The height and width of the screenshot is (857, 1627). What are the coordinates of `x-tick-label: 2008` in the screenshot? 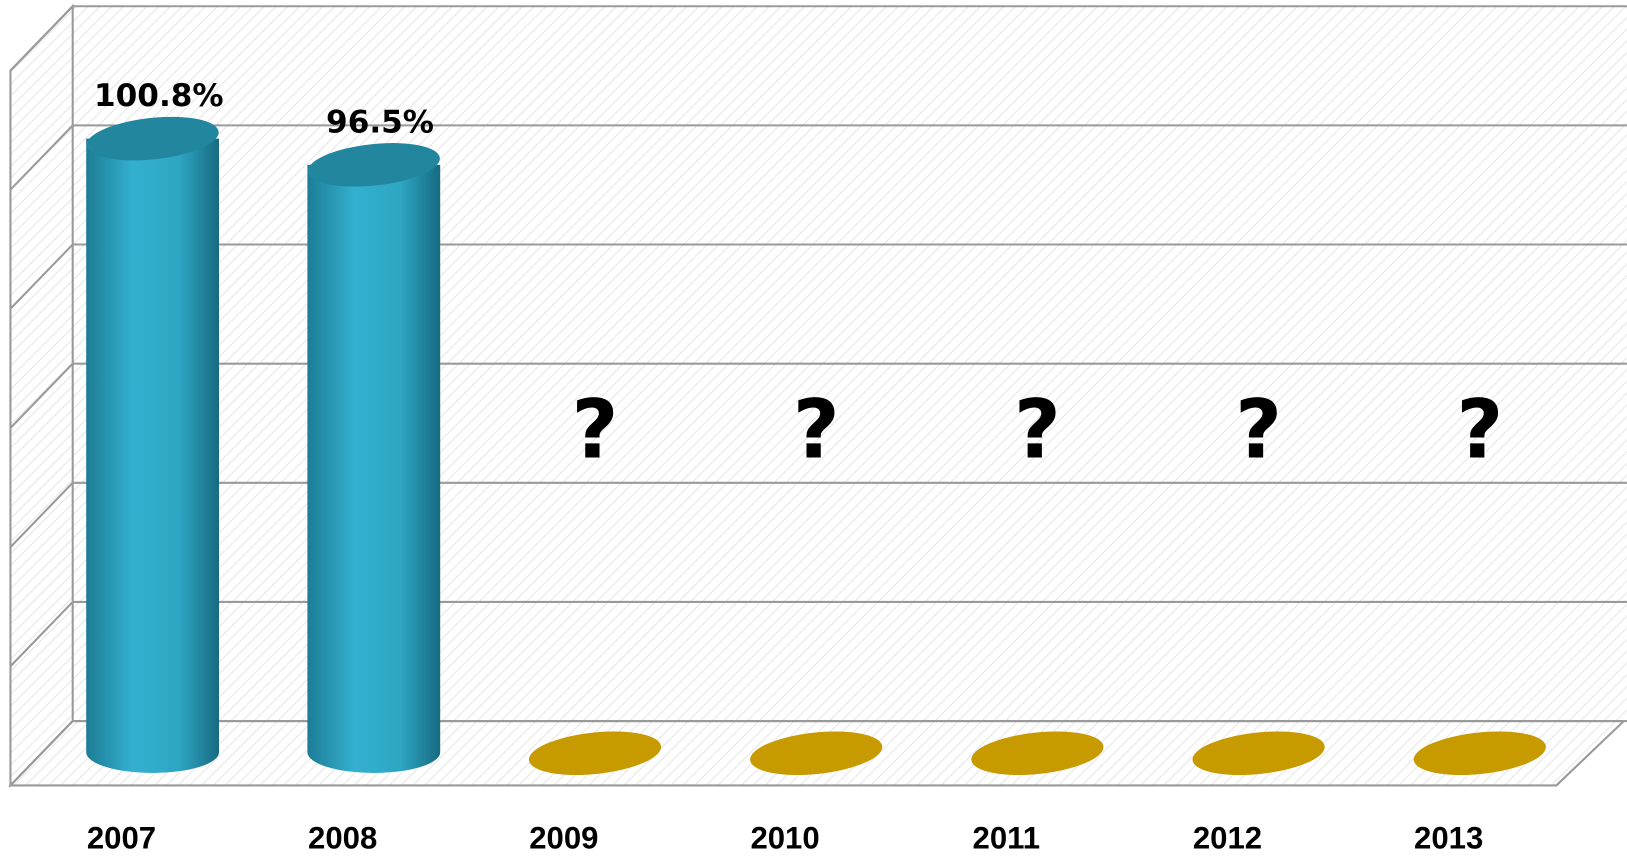 It's located at (342, 838).